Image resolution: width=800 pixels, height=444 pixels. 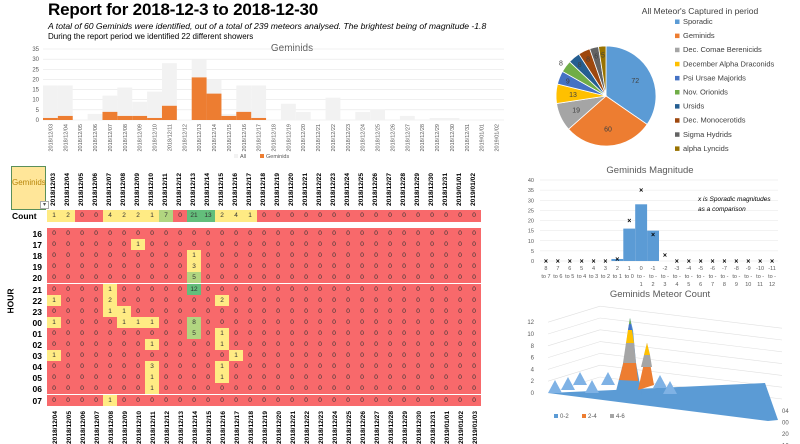 What do you see at coordinates (580, 378) in the screenshot?
I see `surface-bump` at bounding box center [580, 378].